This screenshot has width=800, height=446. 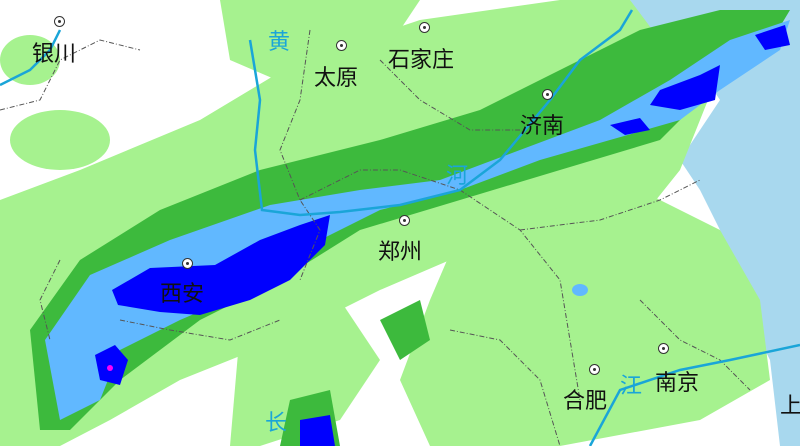 What do you see at coordinates (336, 78) in the screenshot?
I see `city-label-taiyuan: 太原` at bounding box center [336, 78].